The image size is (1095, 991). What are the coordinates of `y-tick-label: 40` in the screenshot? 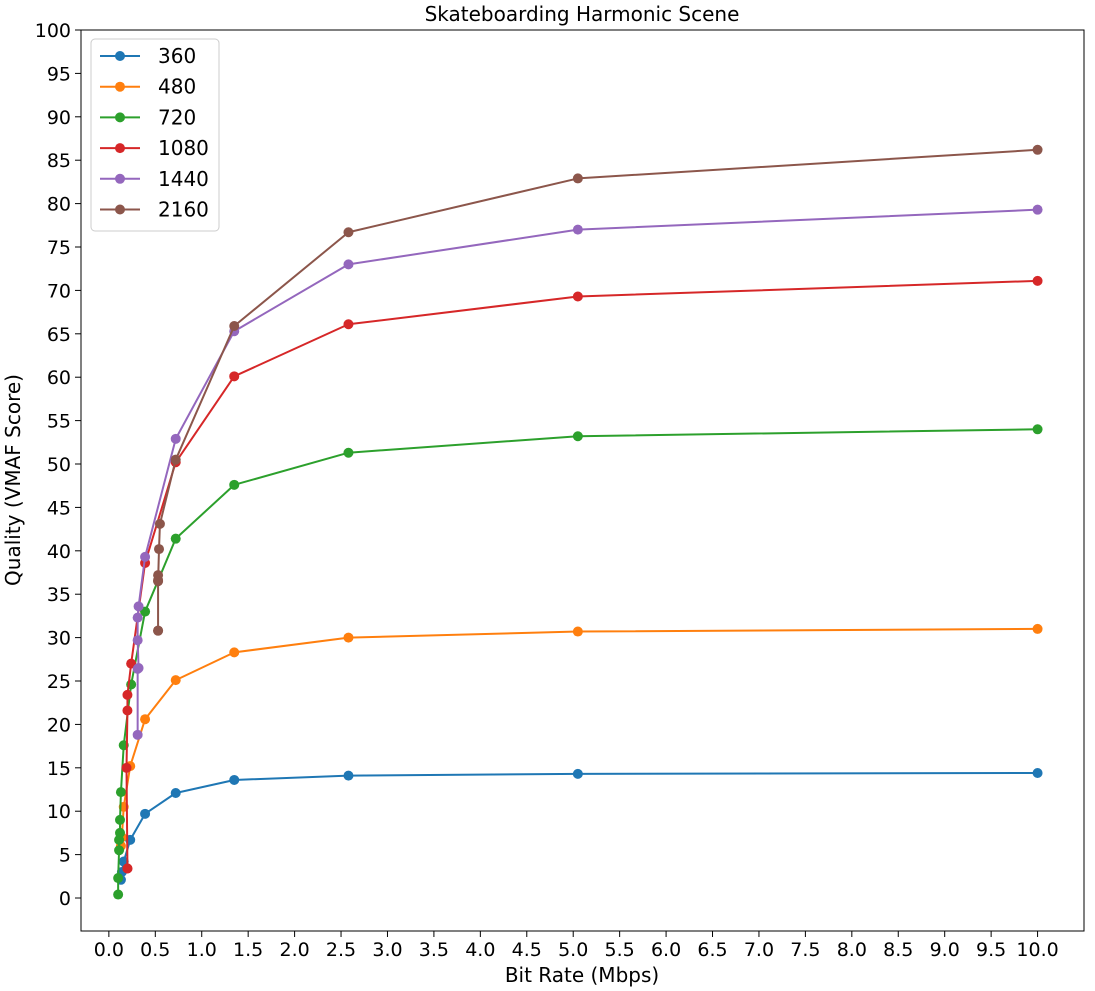 It's located at (59, 552).